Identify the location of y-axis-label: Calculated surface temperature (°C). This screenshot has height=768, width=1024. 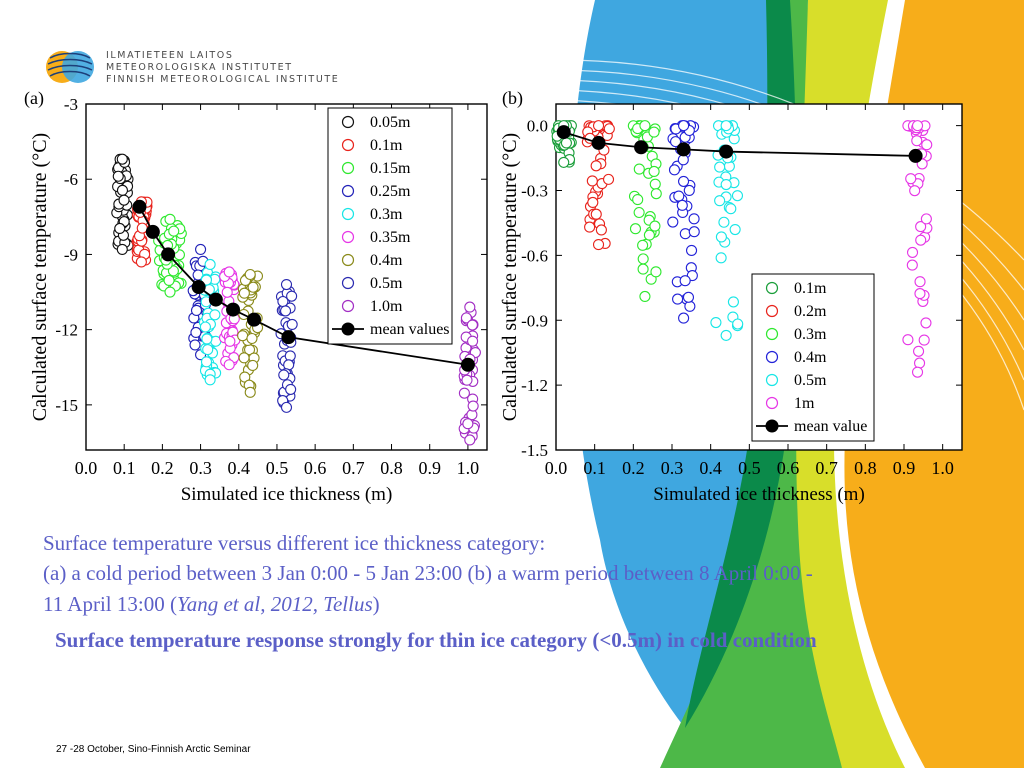
(40, 277).